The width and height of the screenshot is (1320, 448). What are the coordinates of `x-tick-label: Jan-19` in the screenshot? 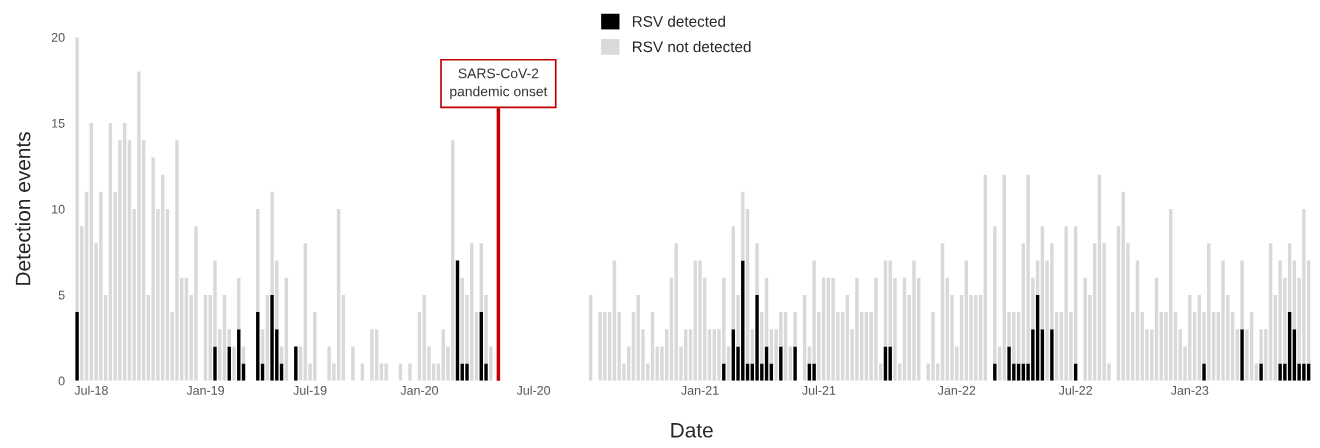 It's located at (205, 390).